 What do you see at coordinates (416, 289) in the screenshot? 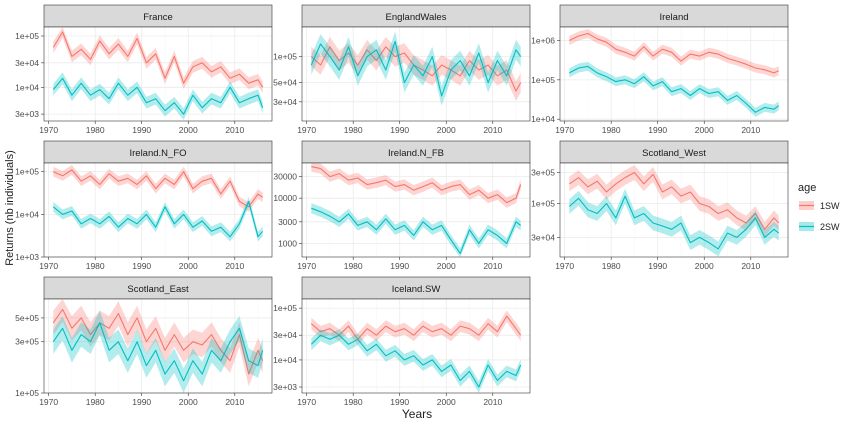
I see `facet-title: Iceland.SW` at bounding box center [416, 289].